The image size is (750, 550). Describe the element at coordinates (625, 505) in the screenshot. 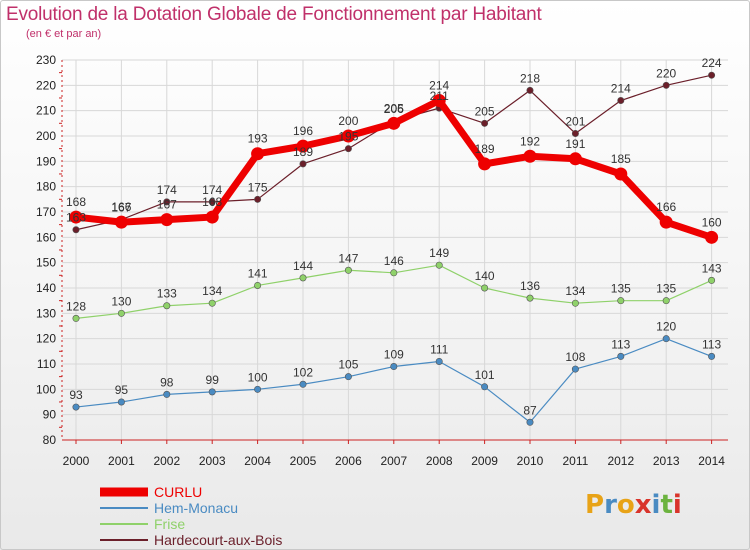

I see `logo-letter: o` at that location.